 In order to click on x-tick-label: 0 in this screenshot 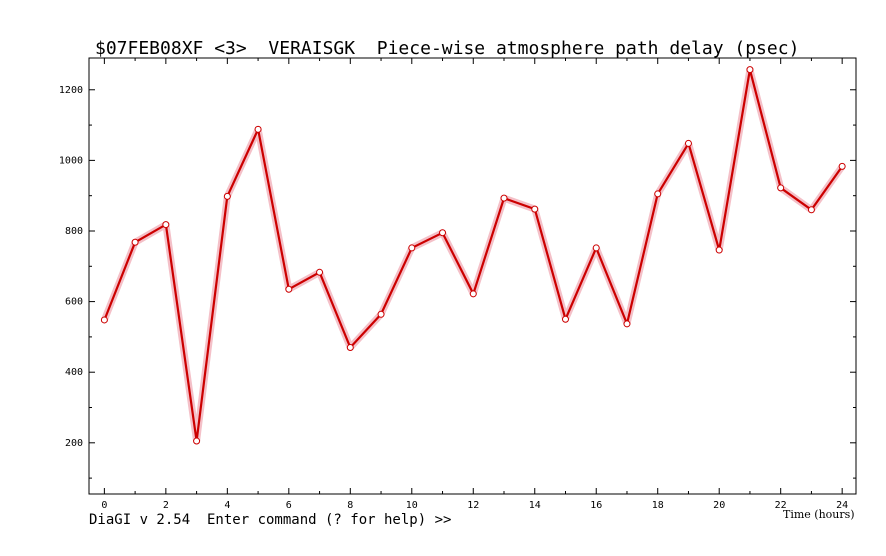, I will do `click(104, 505)`.